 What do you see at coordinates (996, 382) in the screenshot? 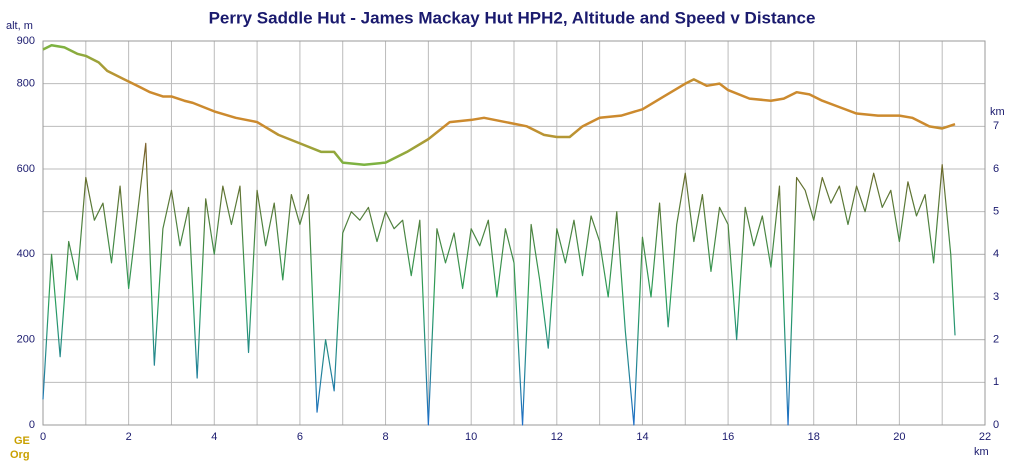
I see `y2-tick-label: 1` at bounding box center [996, 382].